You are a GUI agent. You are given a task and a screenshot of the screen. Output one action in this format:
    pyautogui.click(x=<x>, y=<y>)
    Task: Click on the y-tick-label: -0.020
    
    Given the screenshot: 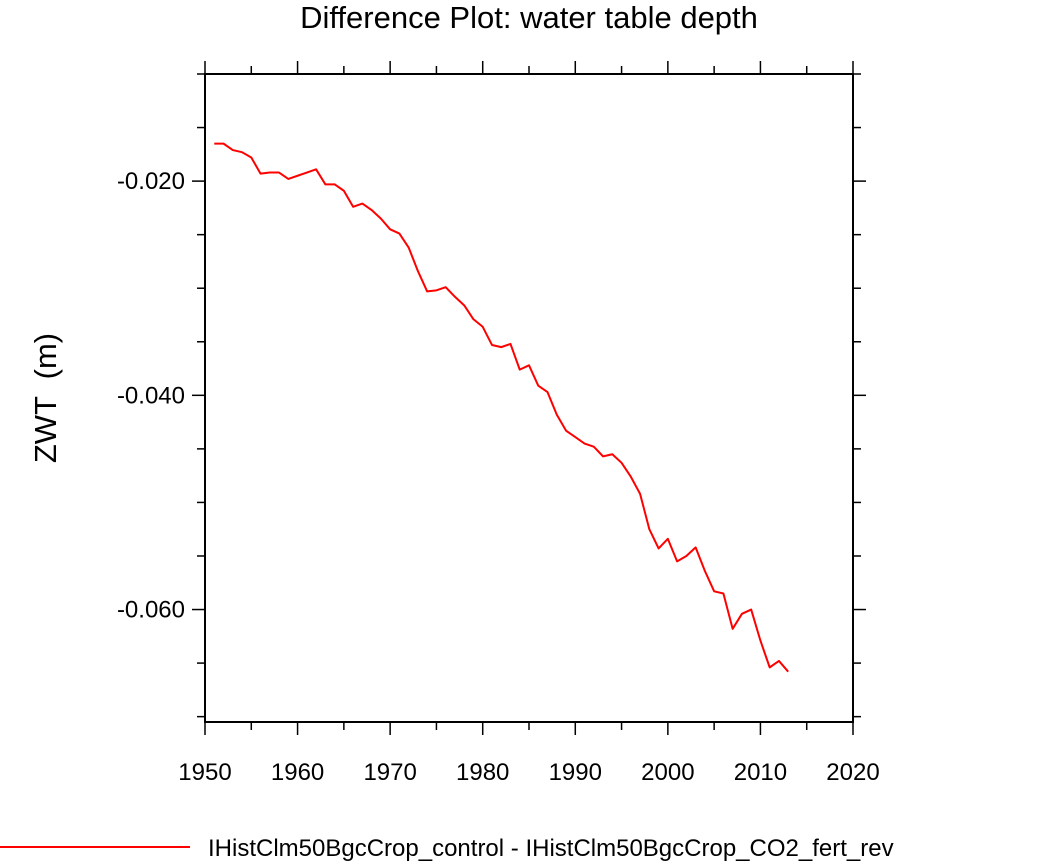 What is the action you would take?
    pyautogui.click(x=151, y=181)
    